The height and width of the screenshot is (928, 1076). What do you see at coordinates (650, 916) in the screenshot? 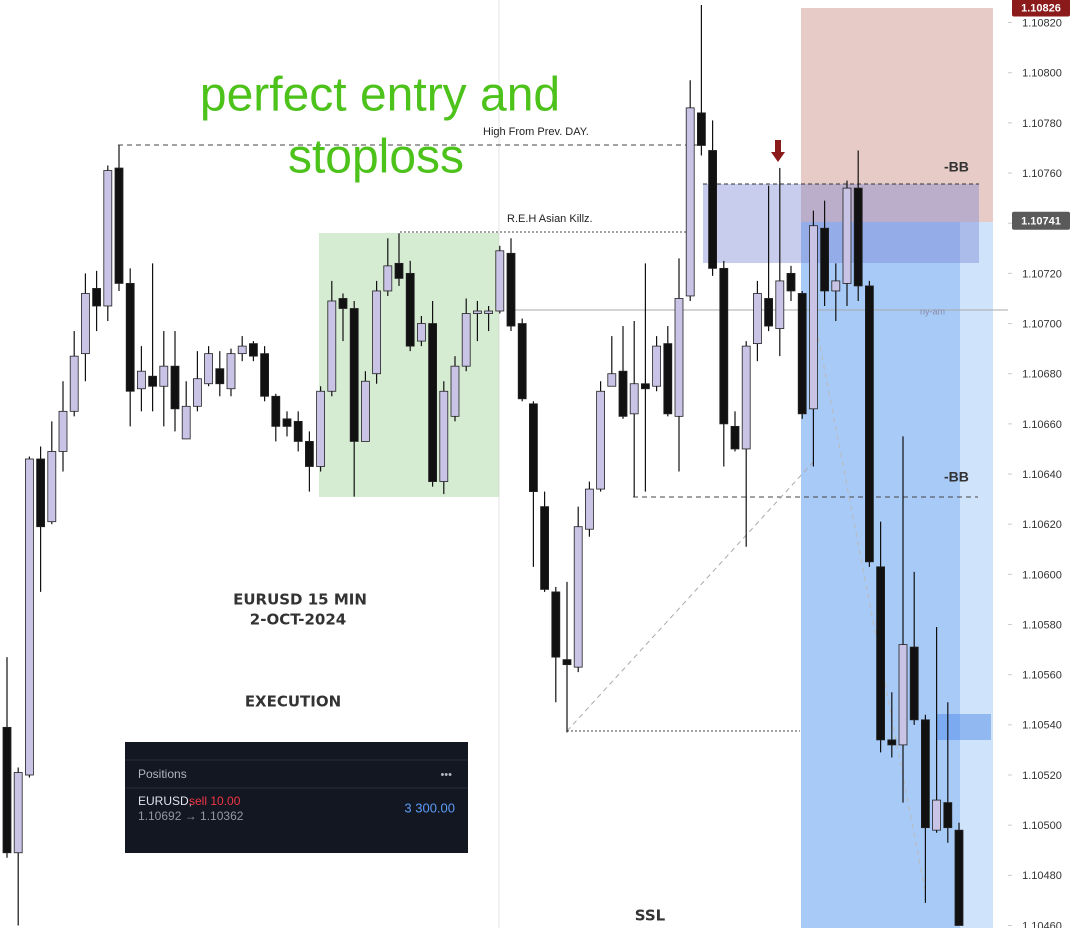
I see `annotation: SSL` at bounding box center [650, 916].